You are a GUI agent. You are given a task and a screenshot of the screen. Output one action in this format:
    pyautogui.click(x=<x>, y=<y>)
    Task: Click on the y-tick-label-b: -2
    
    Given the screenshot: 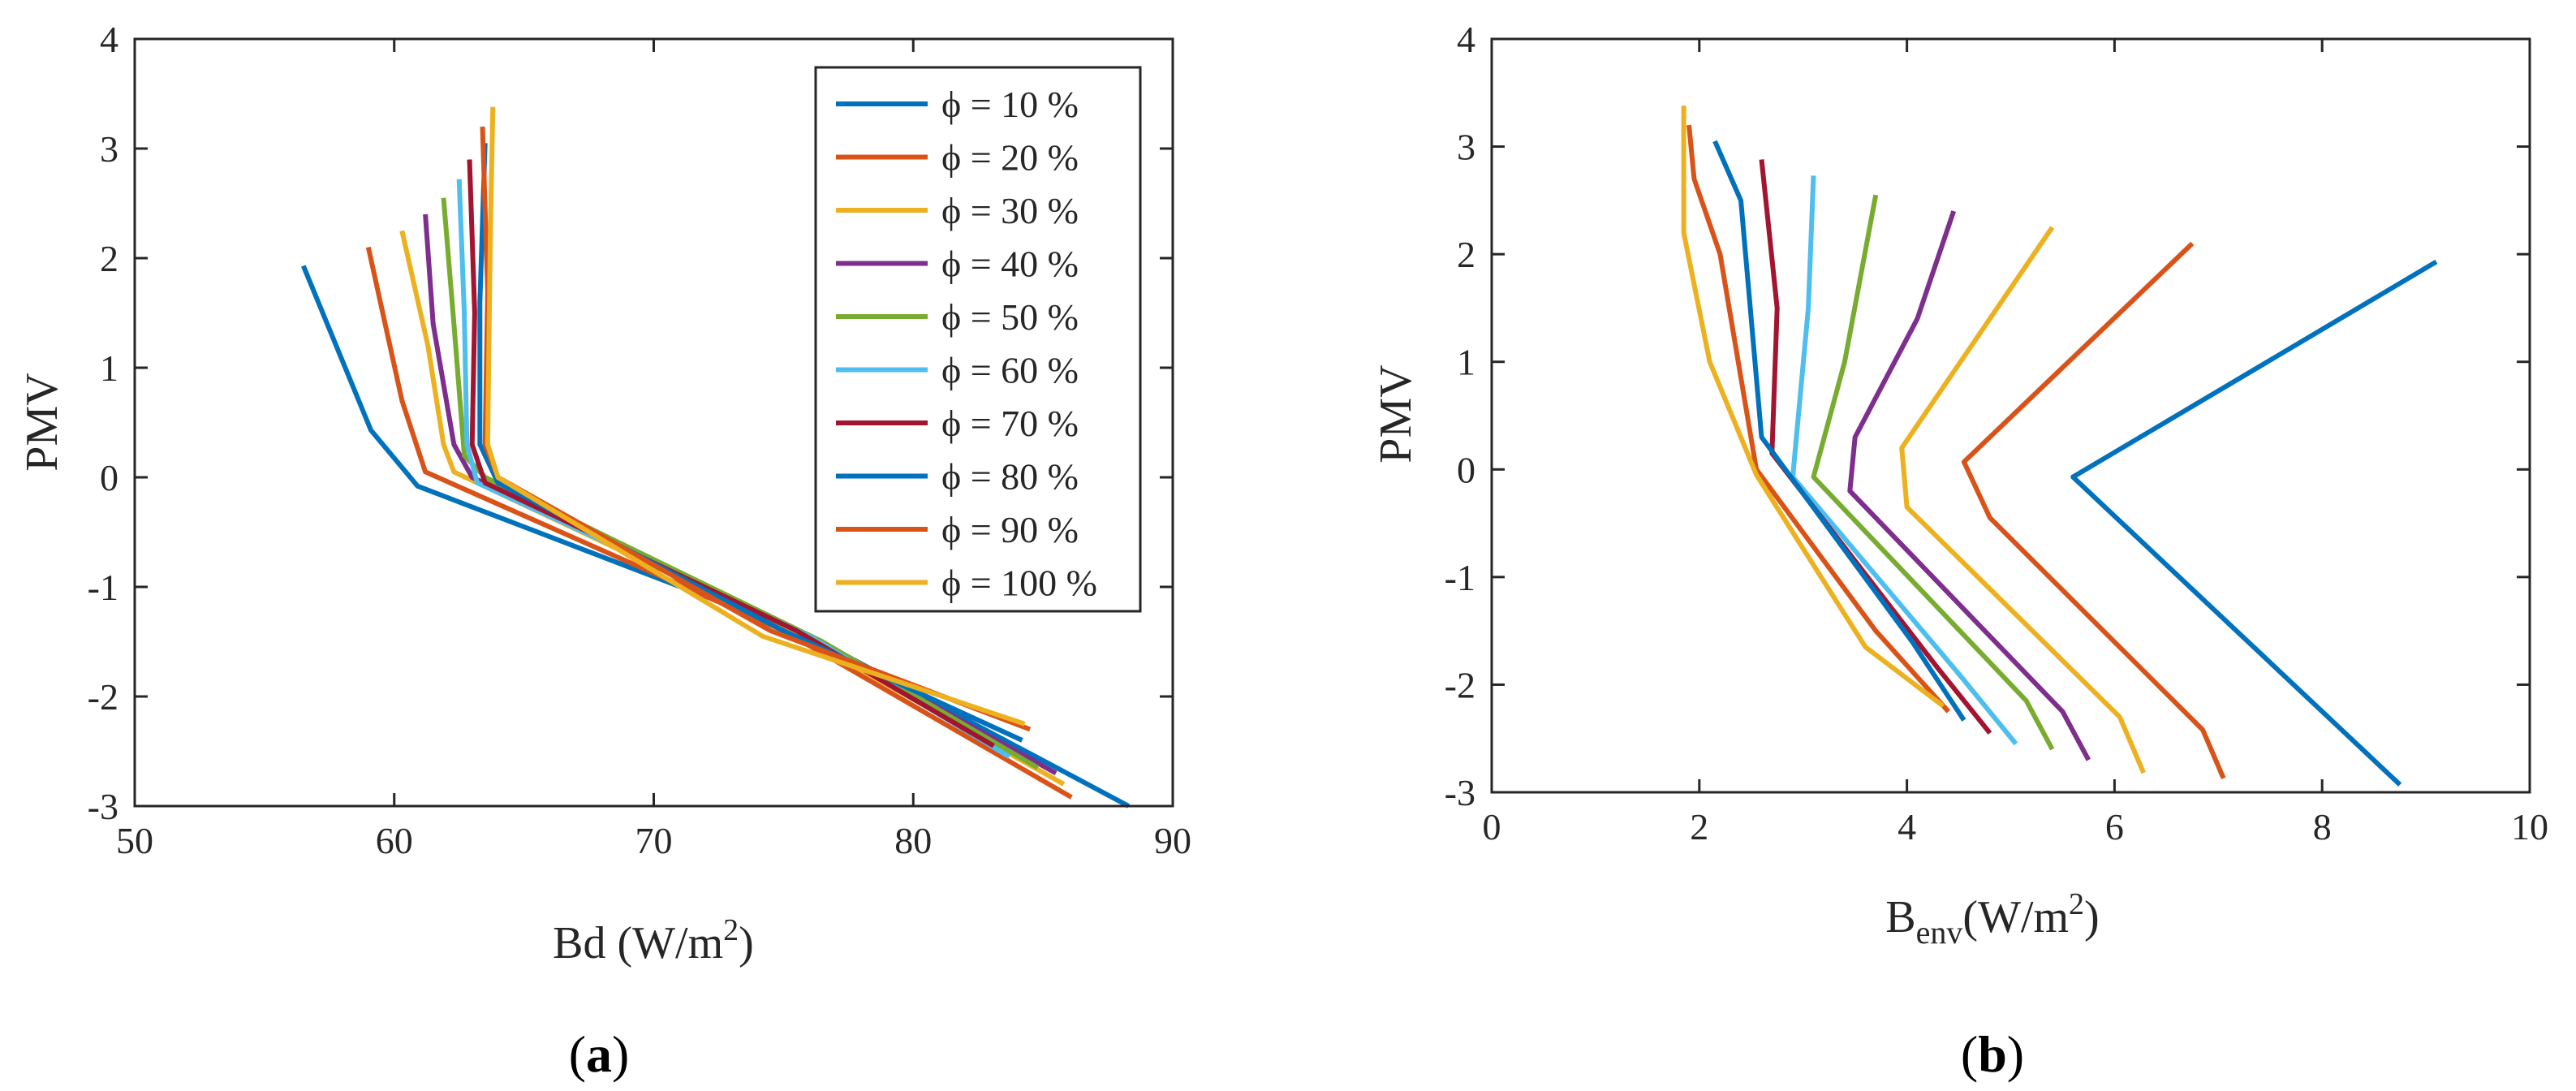 What is the action you would take?
    pyautogui.click(x=1460, y=684)
    